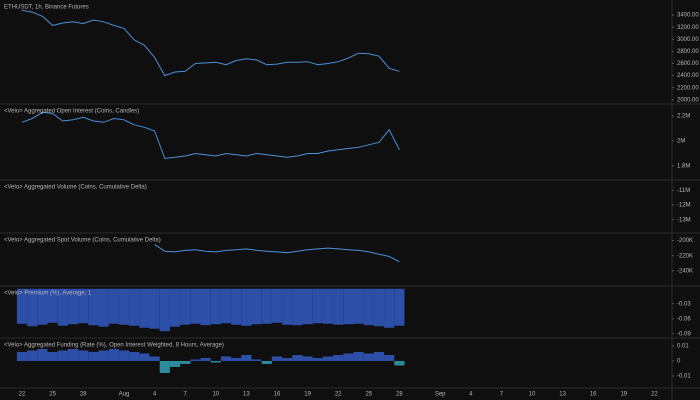  I want to click on x-tick-label: 16, so click(277, 395).